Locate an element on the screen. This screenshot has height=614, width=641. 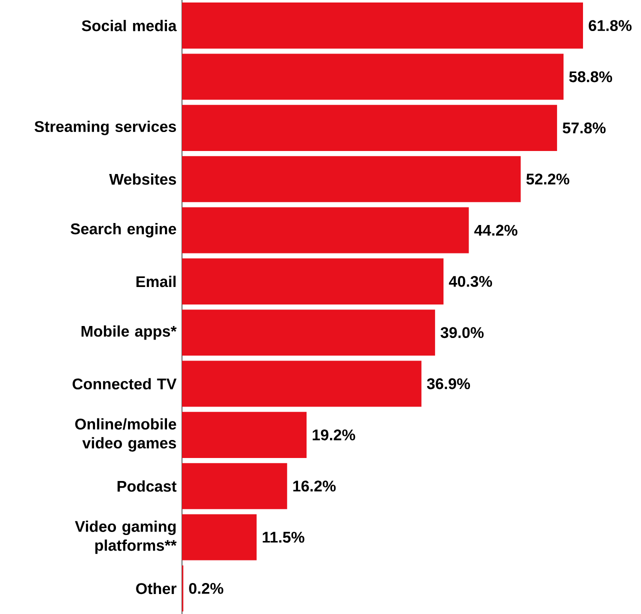
y-tick-label: Search engine is located at coordinates (123, 230).